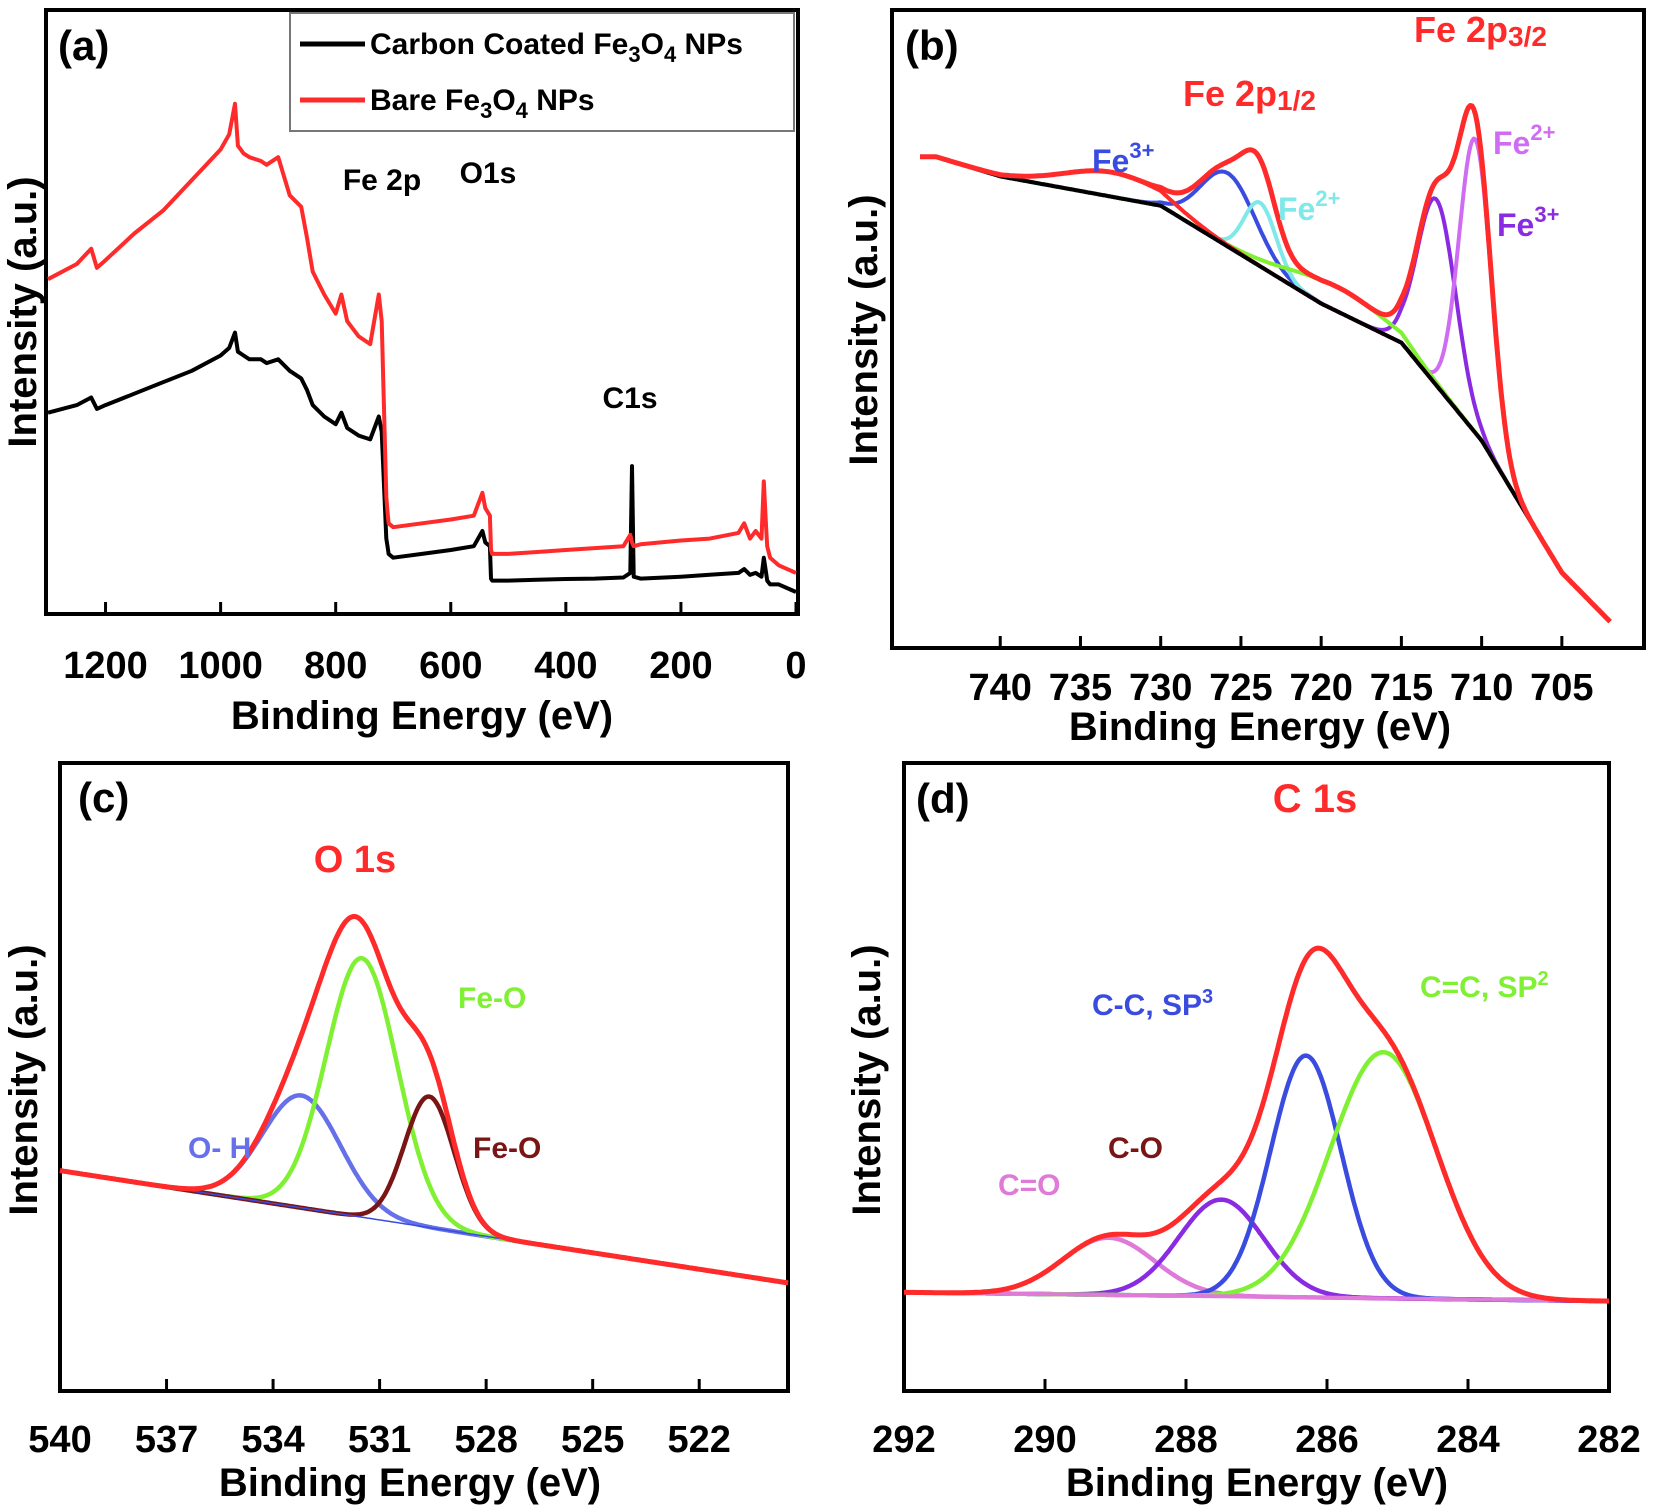  Describe the element at coordinates (864, 329) in the screenshot. I see `panel-b-y-axis-label: Intensity (a.u.)` at that location.